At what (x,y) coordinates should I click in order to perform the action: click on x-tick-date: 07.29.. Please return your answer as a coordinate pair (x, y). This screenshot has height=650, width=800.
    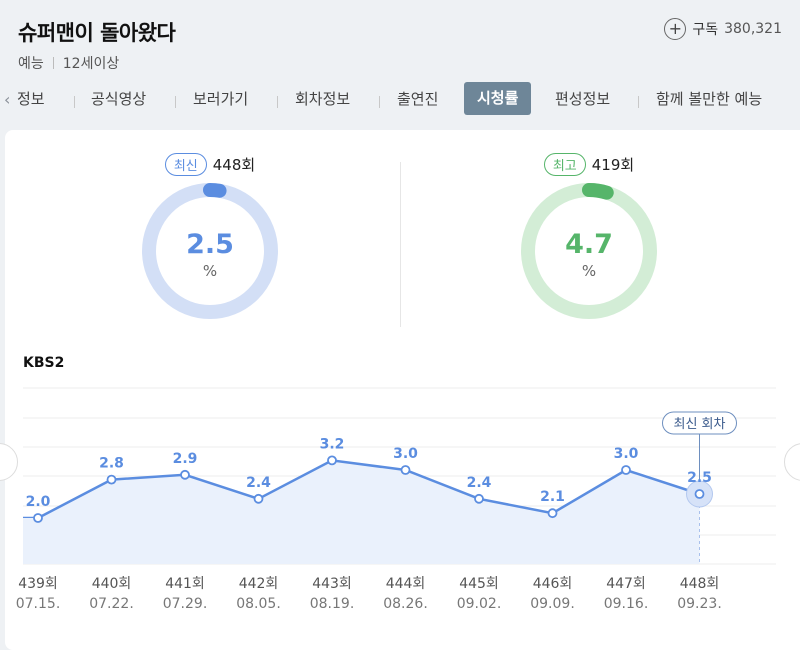
    Looking at the image, I should click on (185, 604).